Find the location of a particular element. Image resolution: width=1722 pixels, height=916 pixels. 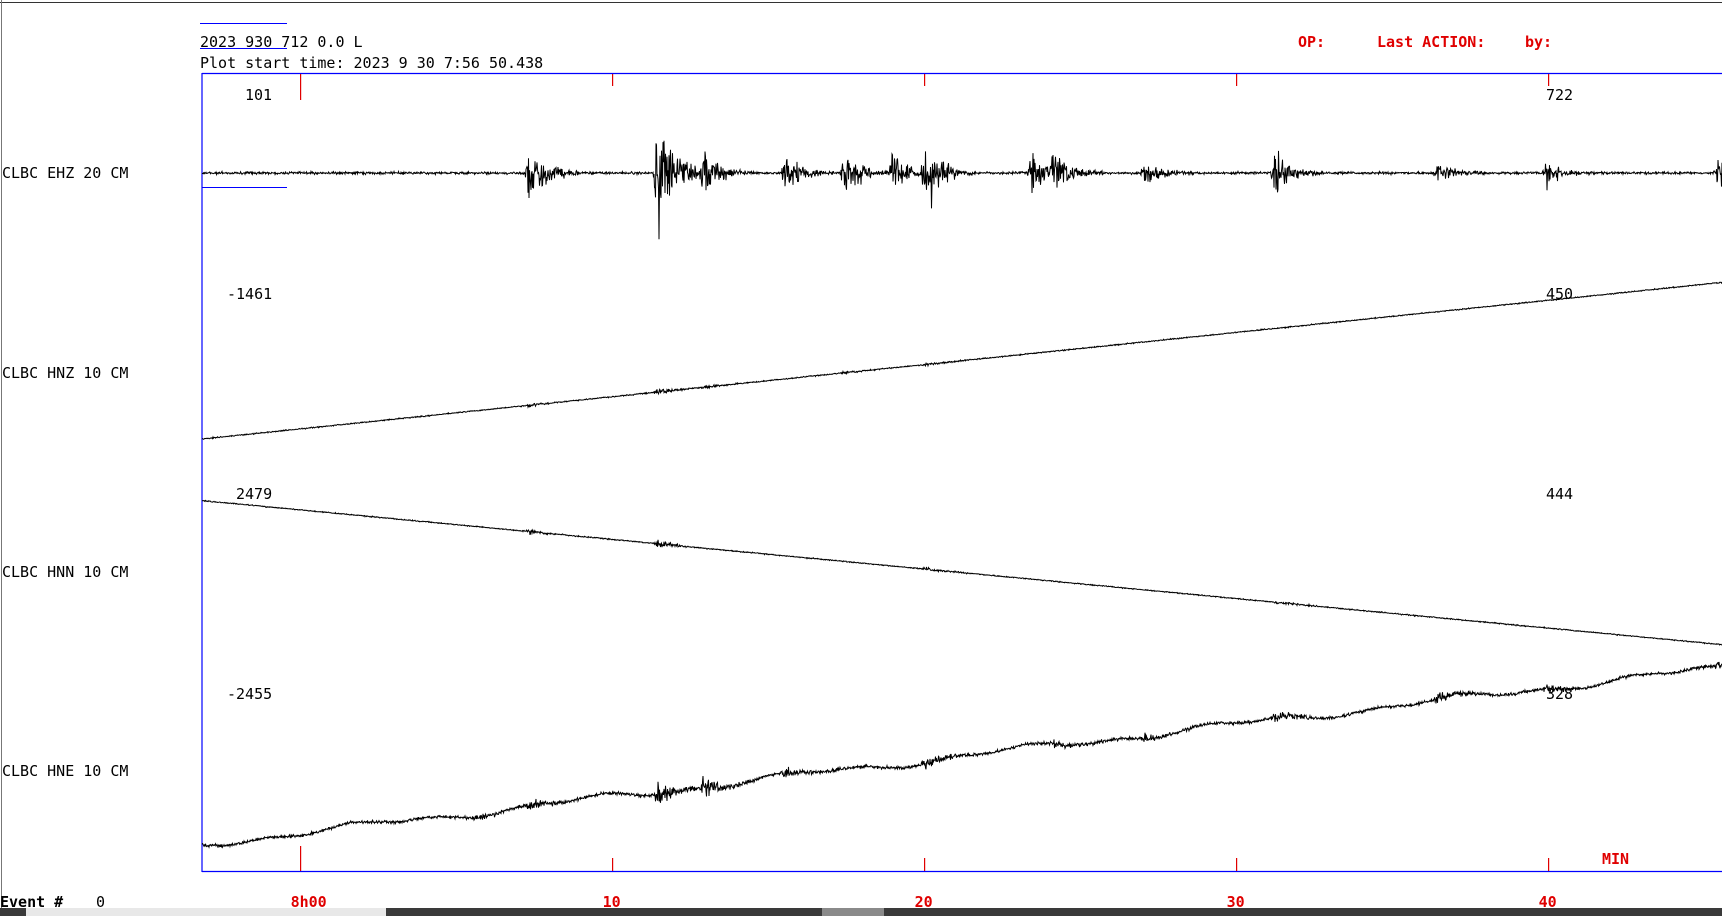

event-line: 2023 930 712 0.0 L is located at coordinates (281, 42).